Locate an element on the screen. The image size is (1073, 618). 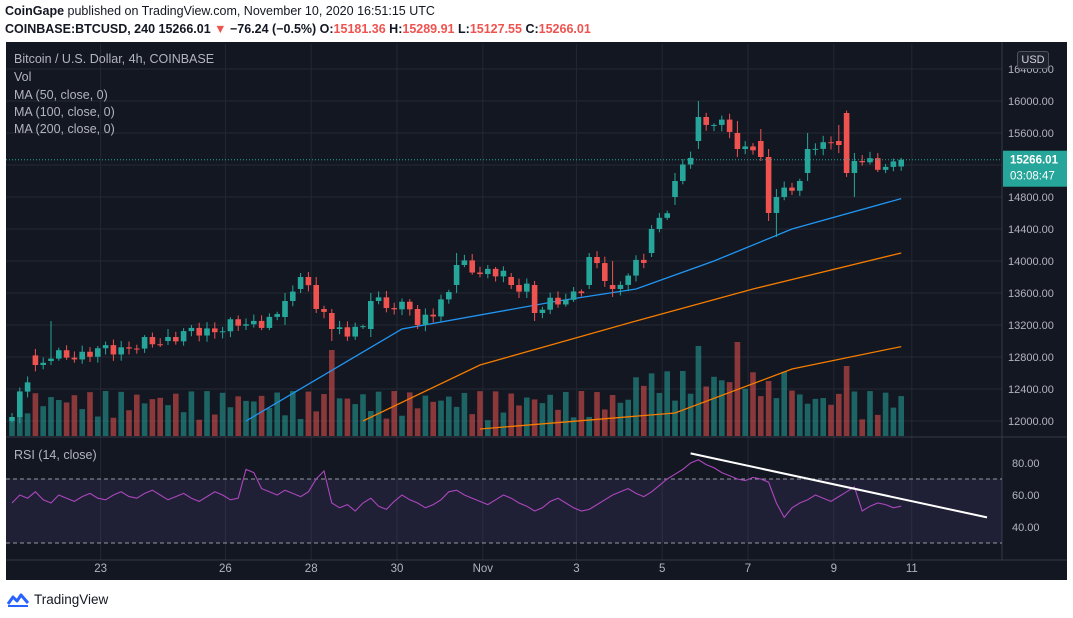
price-change: −76.24 (−0.5%) is located at coordinates (273, 29).